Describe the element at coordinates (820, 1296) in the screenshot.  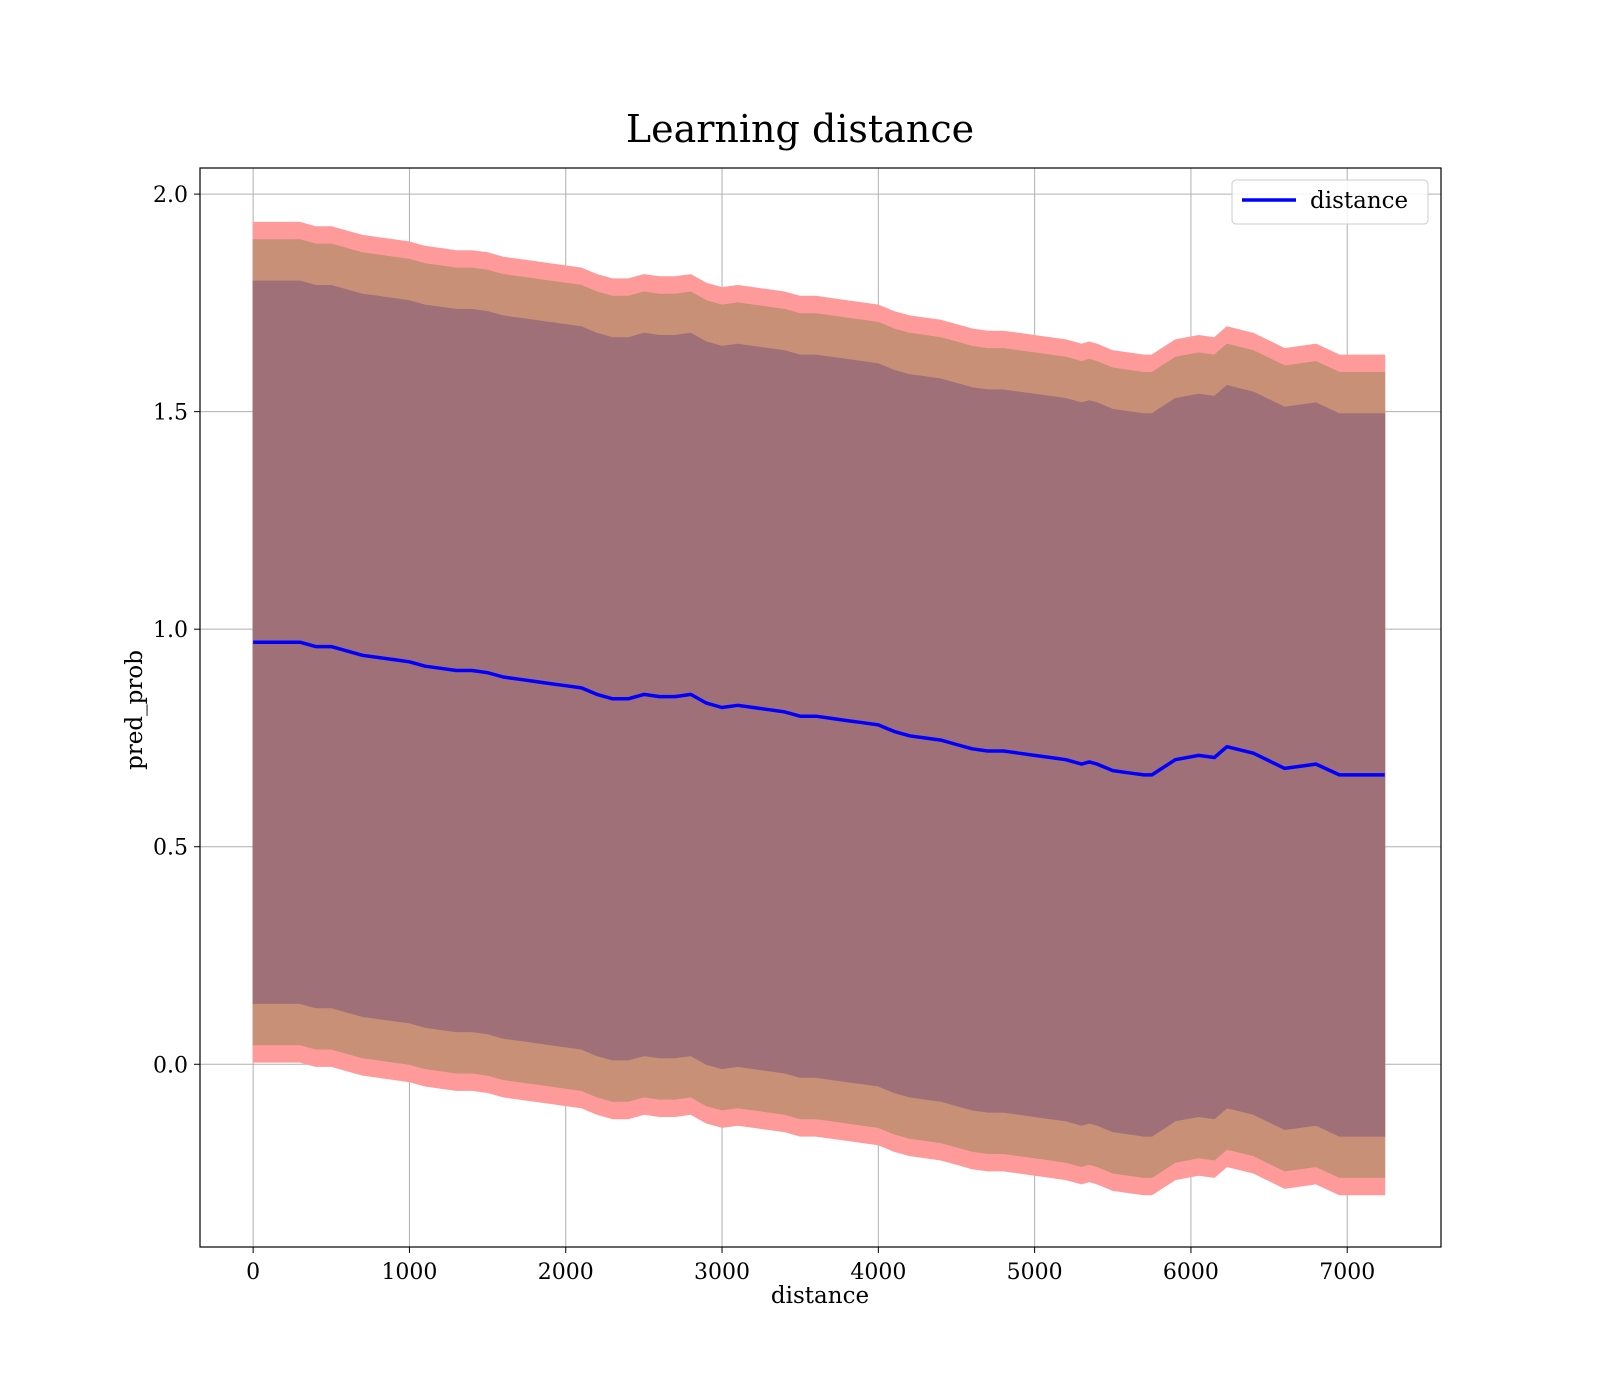
I see `x-axis-label: distance` at that location.